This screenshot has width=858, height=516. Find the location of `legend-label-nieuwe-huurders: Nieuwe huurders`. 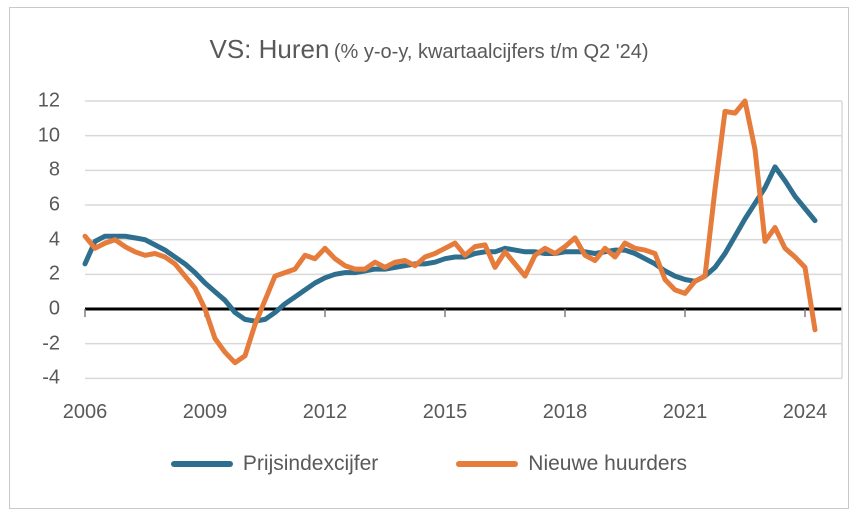

legend-label-nieuwe-huurders: Nieuwe huurders is located at coordinates (608, 463).